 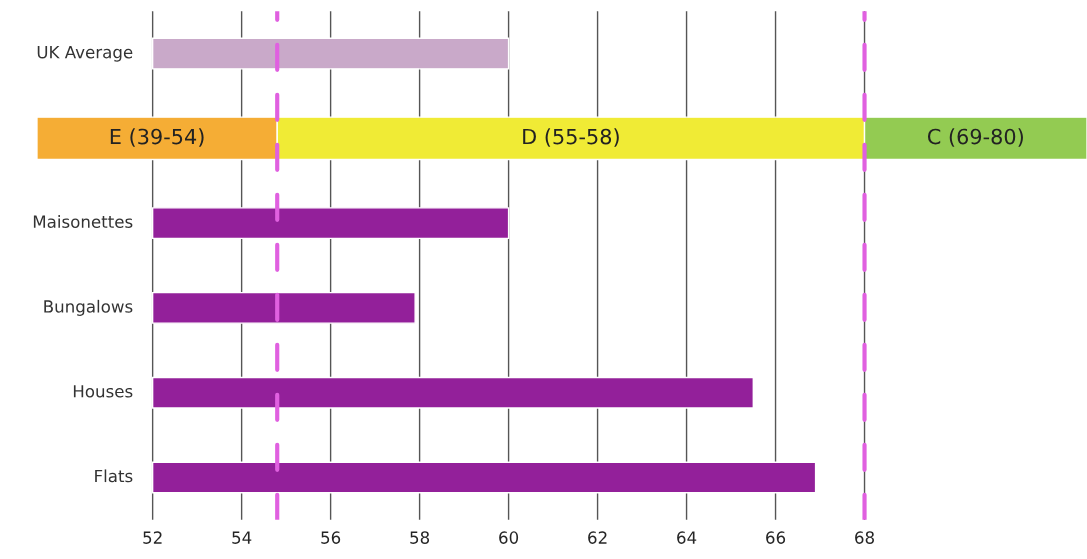 What do you see at coordinates (571, 137) in the screenshot?
I see `series-label: D (55-58)` at bounding box center [571, 137].